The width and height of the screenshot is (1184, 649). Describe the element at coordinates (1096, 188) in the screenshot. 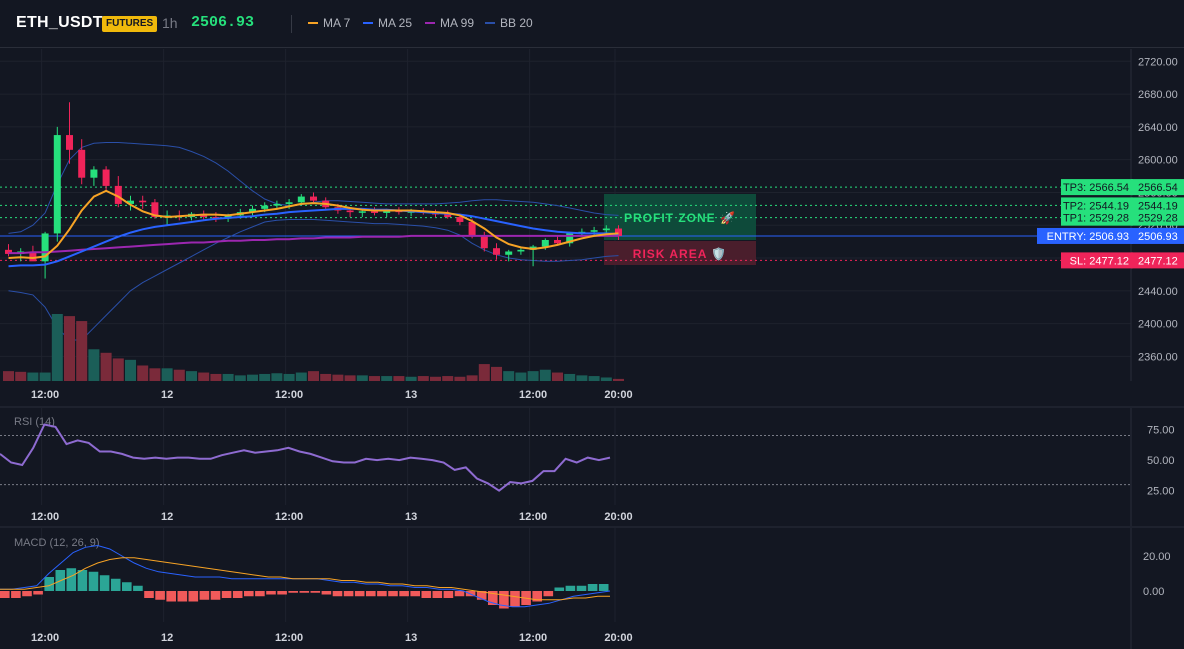

I see `level-label: TP3: 2566.54` at that location.